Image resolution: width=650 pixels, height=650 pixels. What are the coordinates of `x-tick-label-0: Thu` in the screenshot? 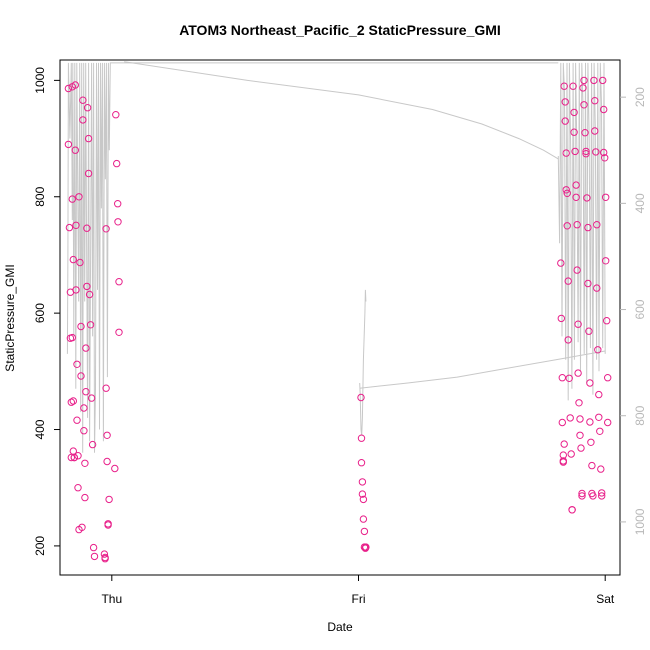 It's located at (111, 599).